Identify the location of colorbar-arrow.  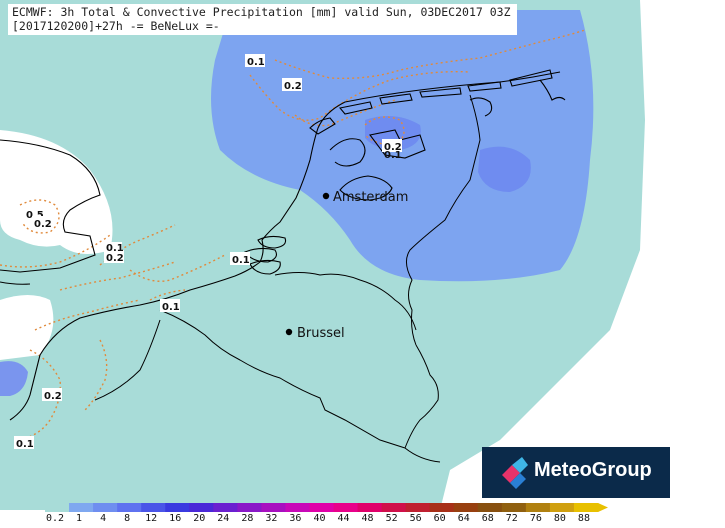
(603, 507).